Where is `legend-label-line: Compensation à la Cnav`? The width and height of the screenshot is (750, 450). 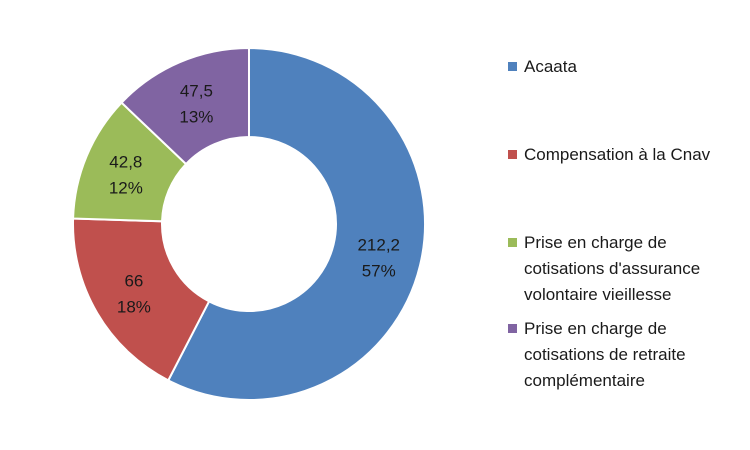
legend-label-line: Compensation à la Cnav is located at coordinates (617, 154).